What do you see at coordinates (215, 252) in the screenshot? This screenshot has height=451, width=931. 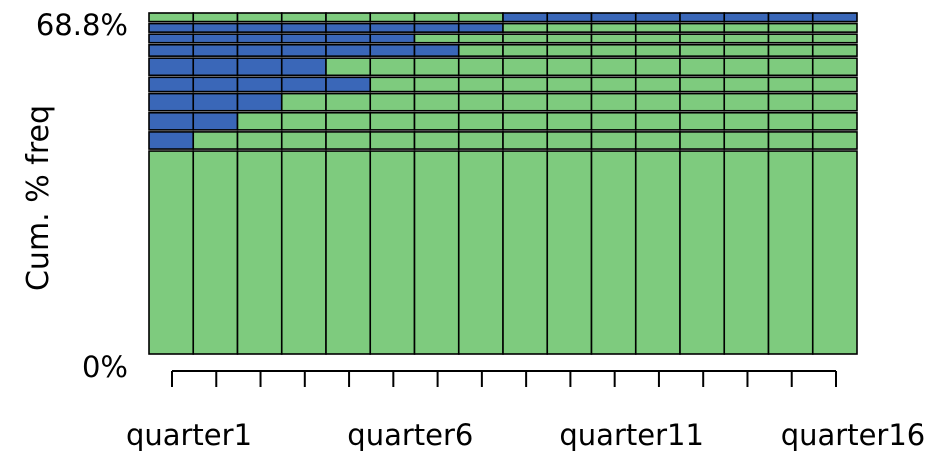 I see `cell-seq1-quarter2` at bounding box center [215, 252].